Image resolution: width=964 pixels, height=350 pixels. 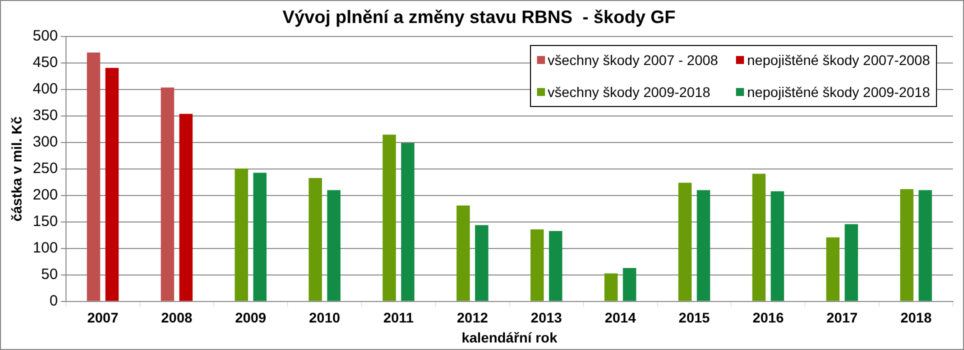 What do you see at coordinates (45, 36) in the screenshot?
I see `y-tick-label: 500` at bounding box center [45, 36].